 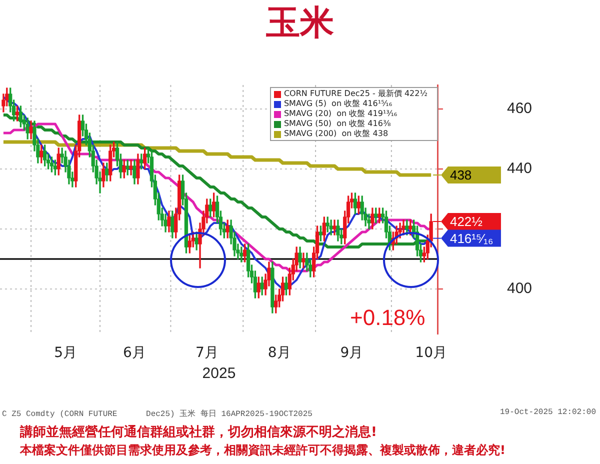 What do you see at coordinates (461, 175) in the screenshot?
I see `annotation: 438` at bounding box center [461, 175].